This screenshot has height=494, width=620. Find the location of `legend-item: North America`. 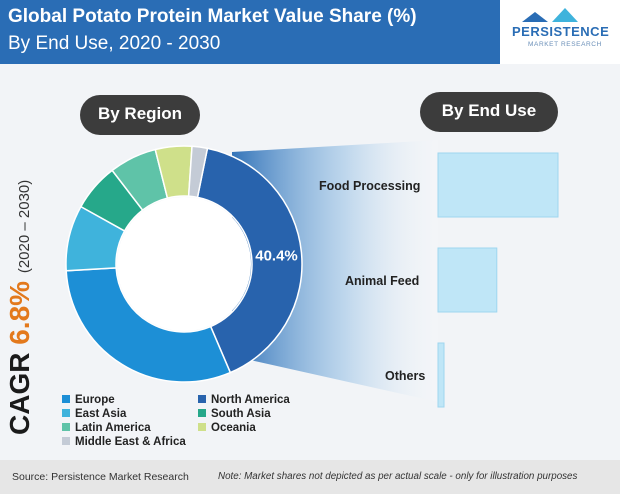

legend-item: North America is located at coordinates (244, 400).